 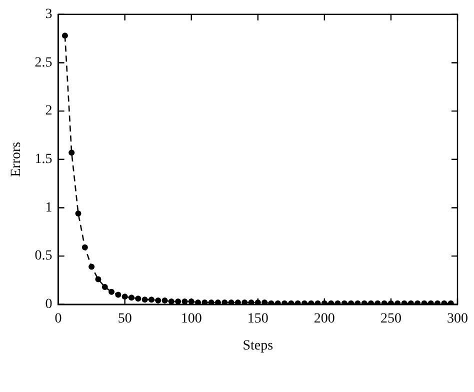 I want to click on y-tick-label: 2, so click(x=48, y=111).